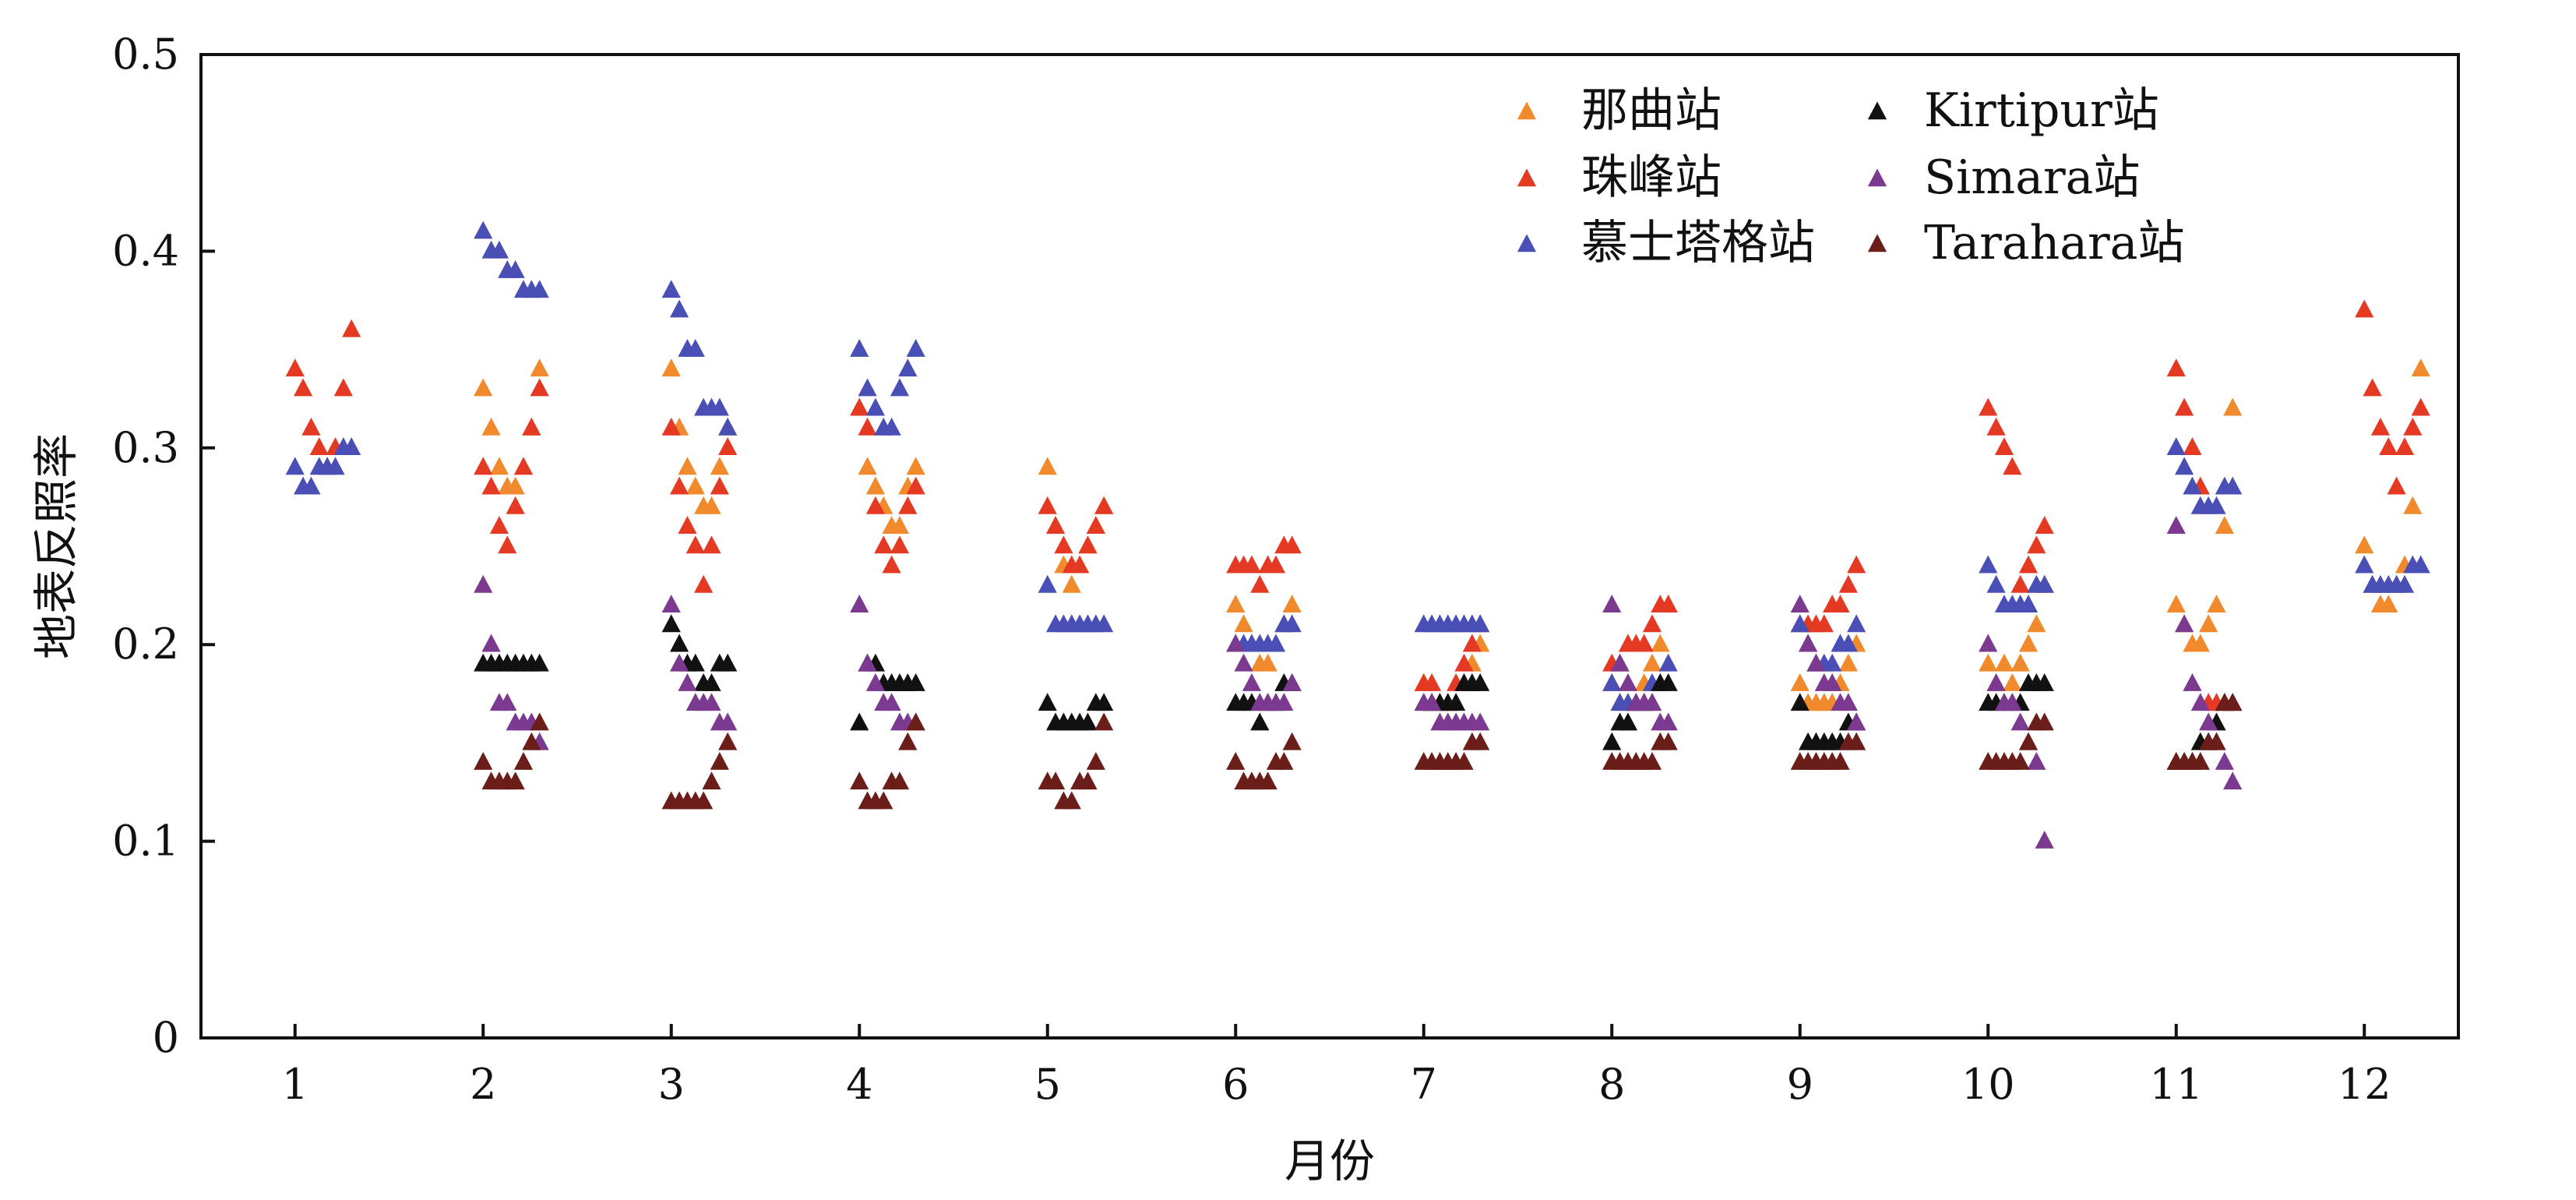 The image size is (2576, 1200). Describe the element at coordinates (1424, 1085) in the screenshot. I see `x-tick-label: 7` at that location.